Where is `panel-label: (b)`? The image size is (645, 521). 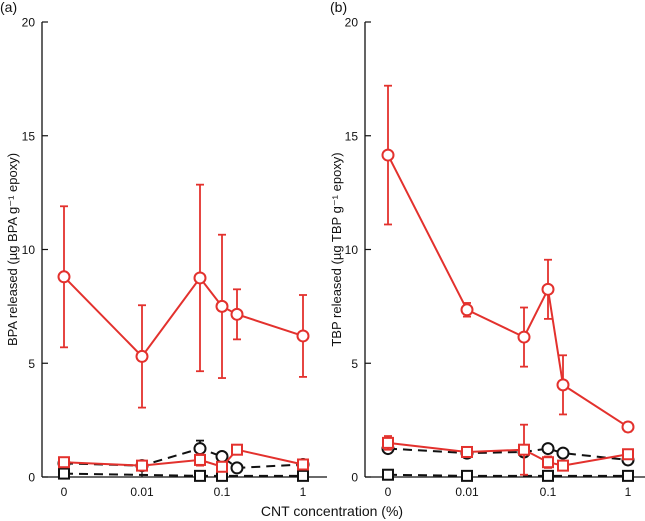 panel-label: (b) is located at coordinates (338, 7).